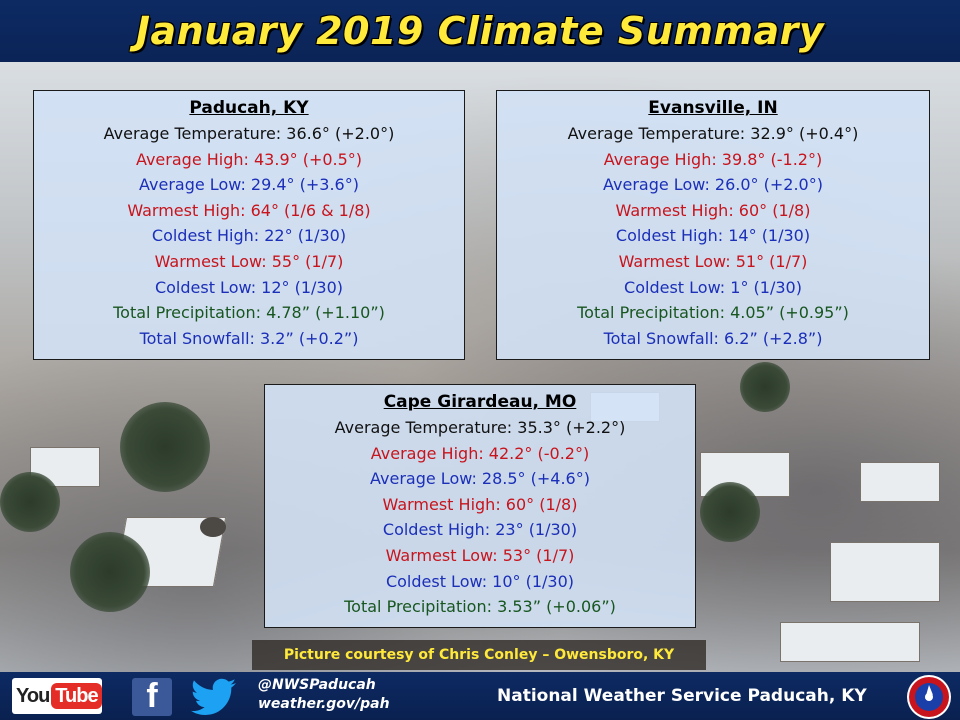  What do you see at coordinates (480, 530) in the screenshot?
I see `cape-girardeau-coldest-high: Coldest High: 23° (1/30)` at bounding box center [480, 530].